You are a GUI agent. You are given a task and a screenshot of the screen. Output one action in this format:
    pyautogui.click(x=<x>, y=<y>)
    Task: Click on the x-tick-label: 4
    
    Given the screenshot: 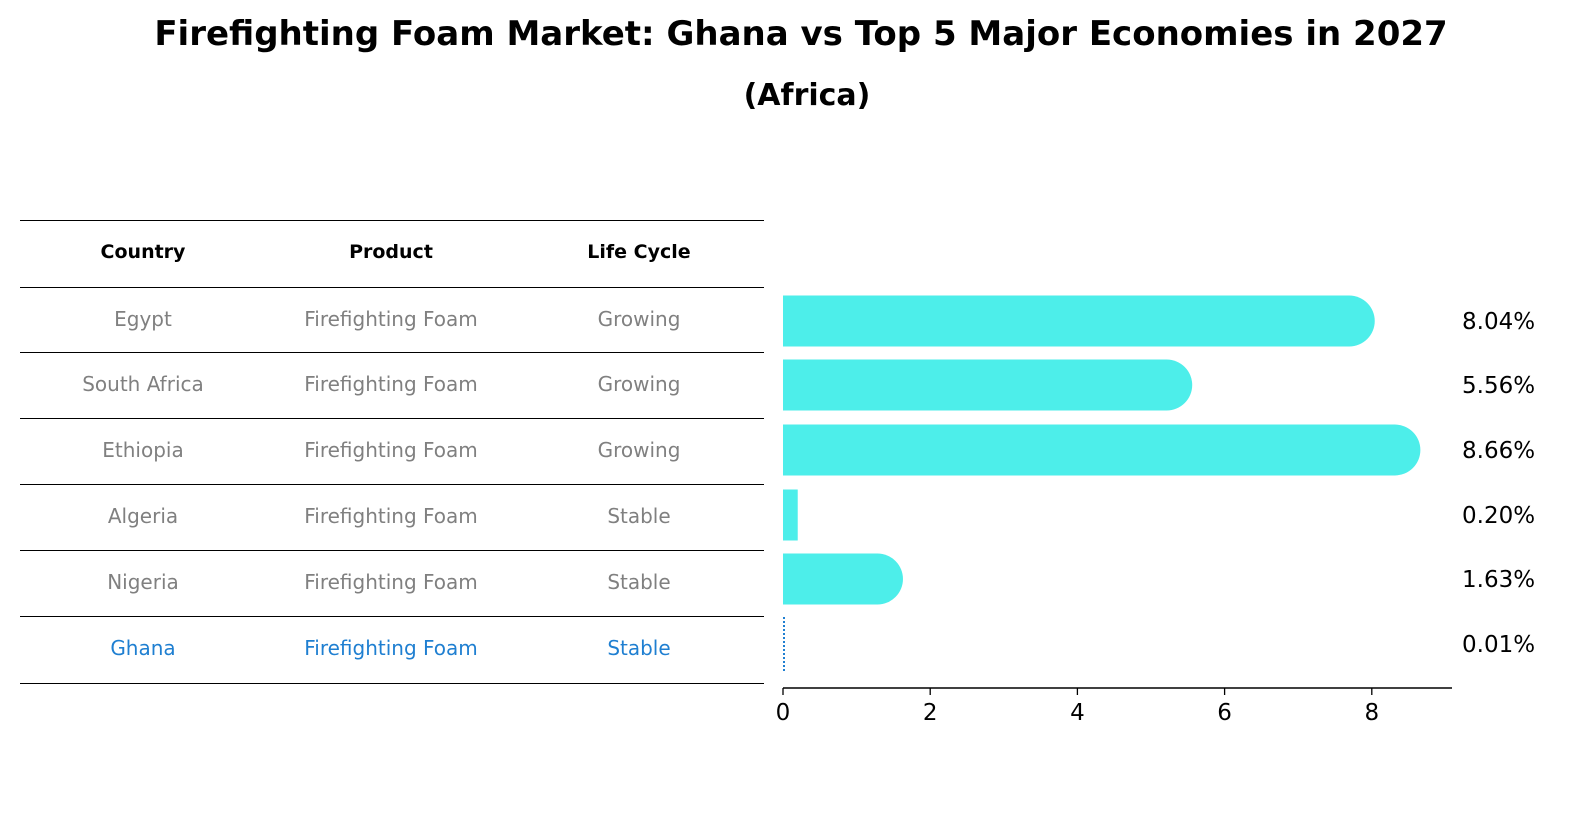 What is the action you would take?
    pyautogui.click(x=1077, y=713)
    